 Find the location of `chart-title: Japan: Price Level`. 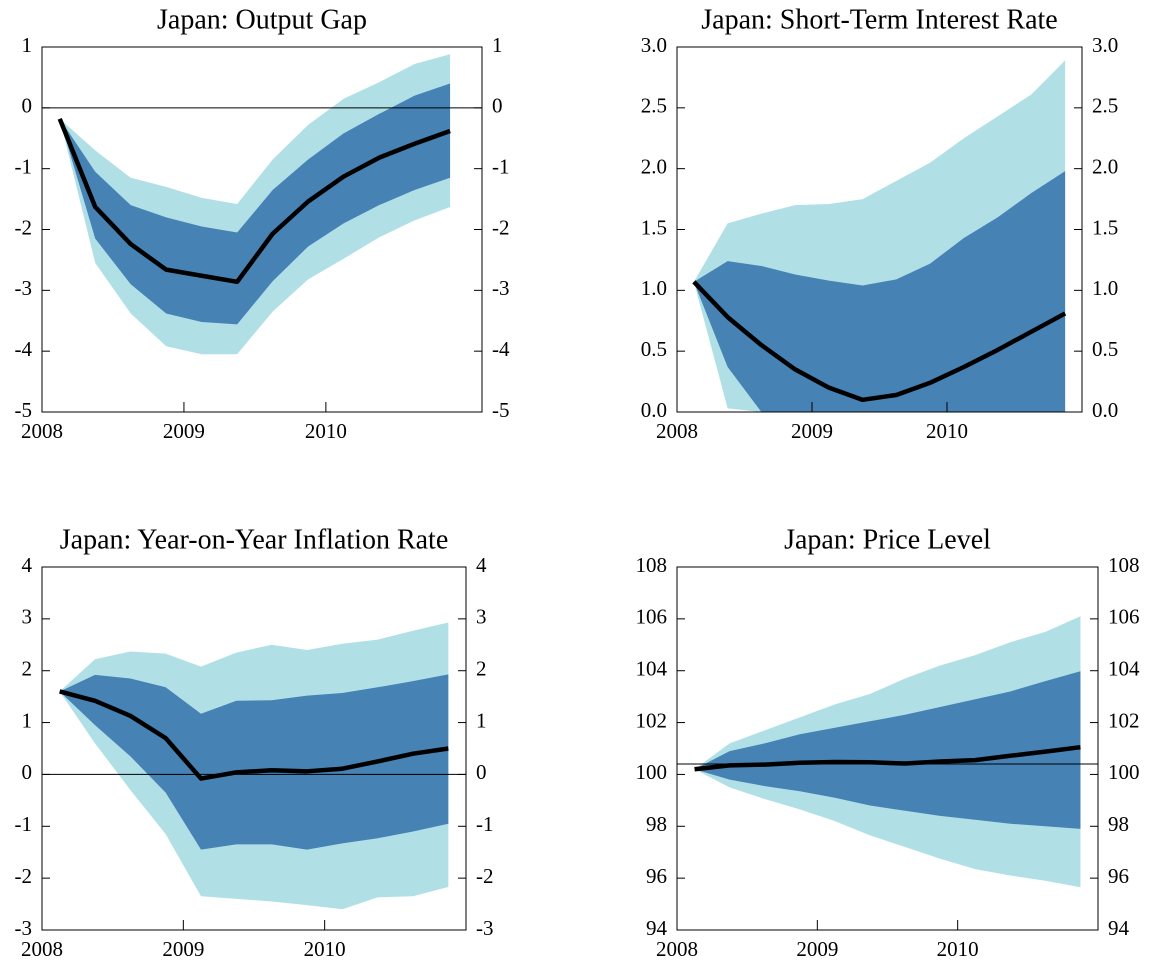

chart-title: Japan: Price Level is located at coordinates (887, 539).